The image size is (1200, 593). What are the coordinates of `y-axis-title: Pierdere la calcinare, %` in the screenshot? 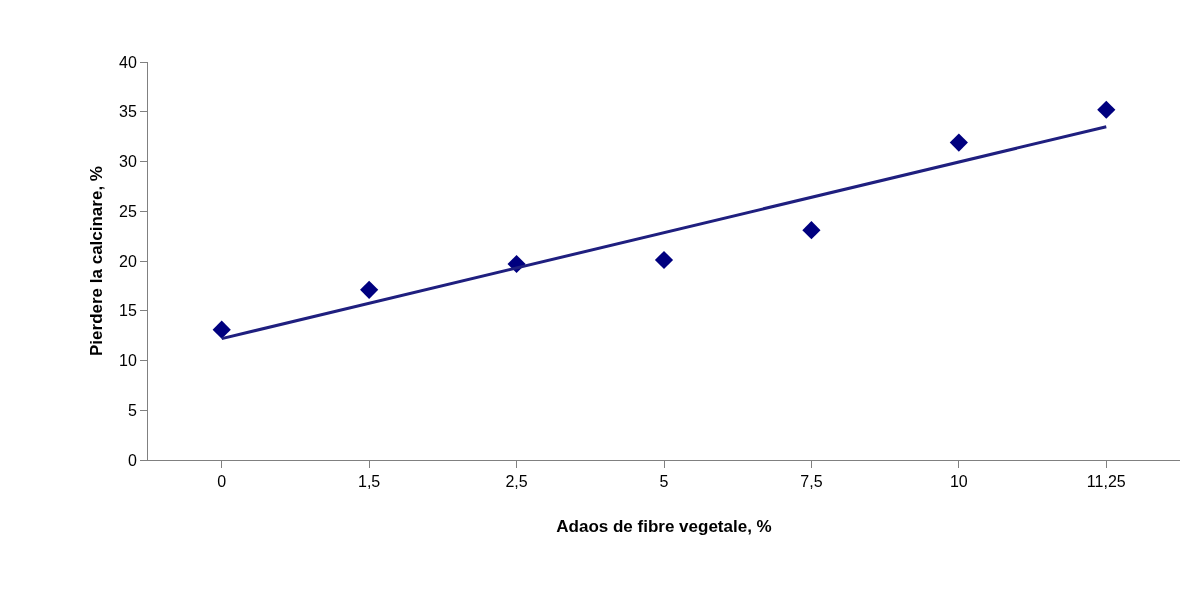 It's located at (96, 261).